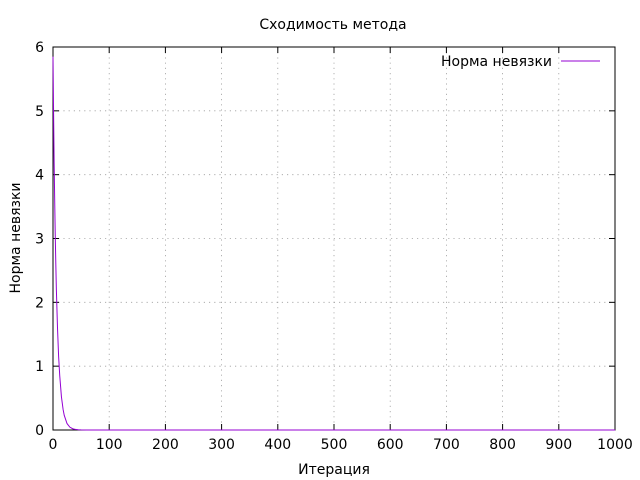  Describe the element at coordinates (334, 445) in the screenshot. I see `x-tick-label: 500` at that location.